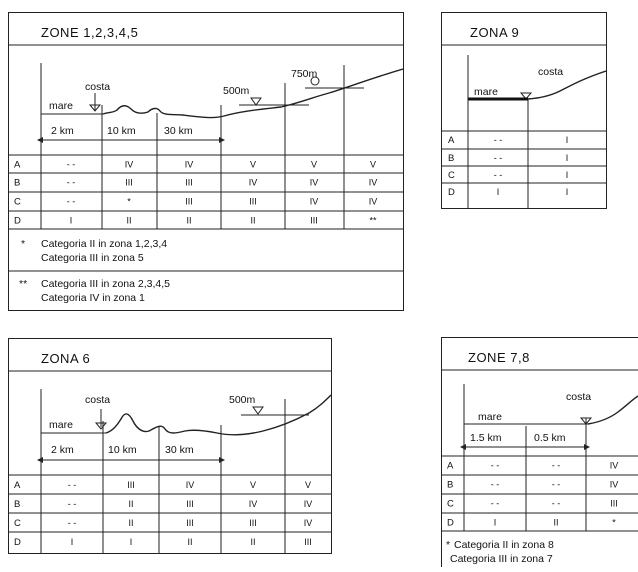 This screenshot has height=572, width=638. Describe the element at coordinates (65, 358) in the screenshot. I see `panel-title: ZONA 6` at that location.